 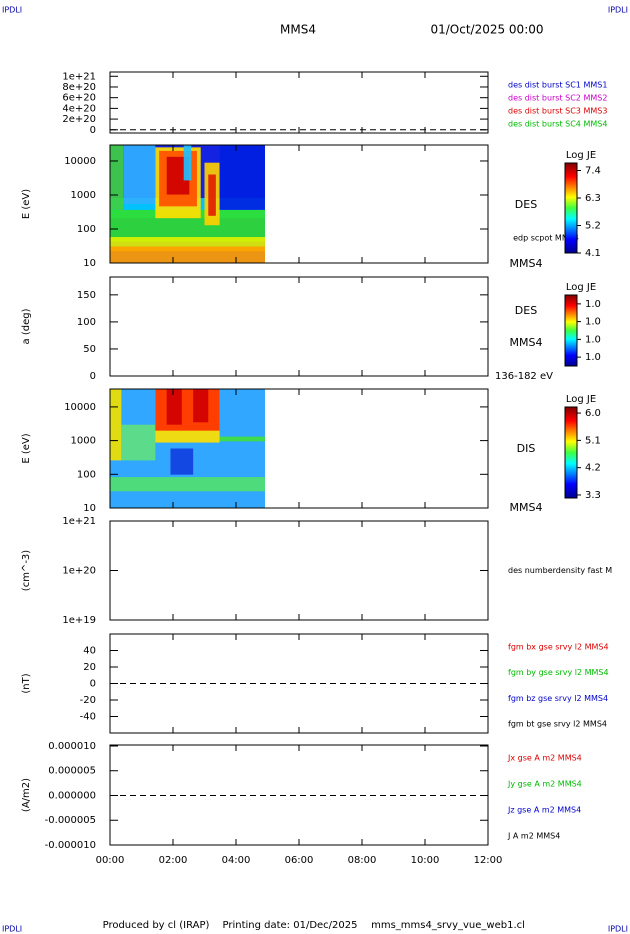 I want to click on y-tick-label: 40, so click(x=89, y=651).